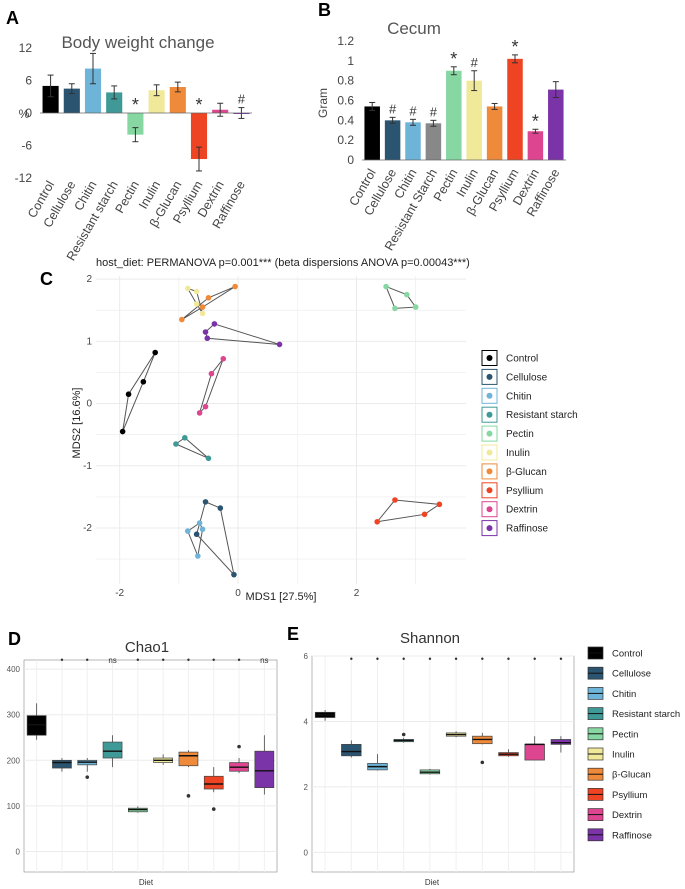  Describe the element at coordinates (306, 721) in the screenshot. I see `panel-e-ytick-label: 4` at that location.